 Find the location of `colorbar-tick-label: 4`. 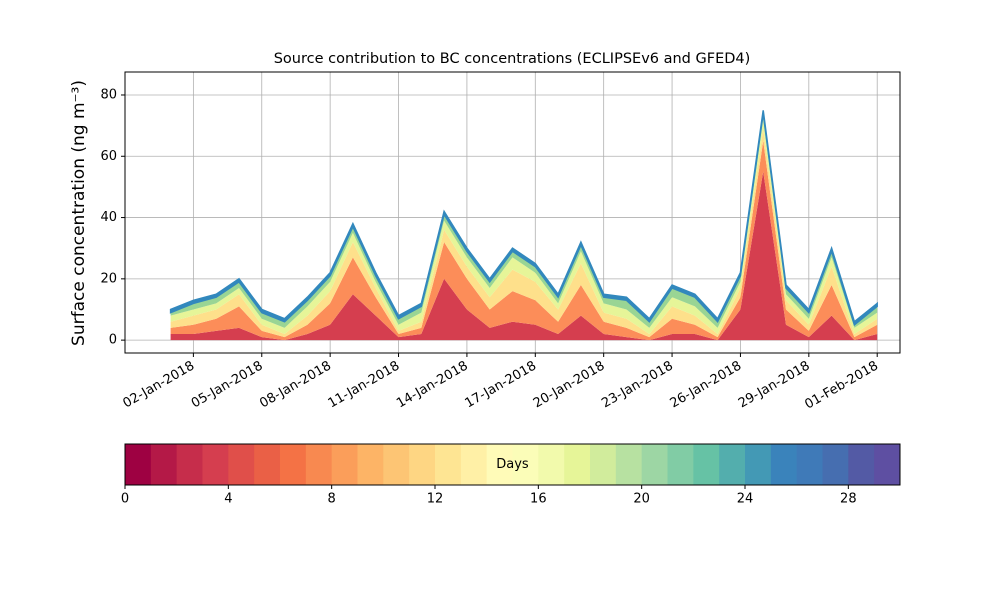

colorbar-tick-label: 4 is located at coordinates (228, 499).